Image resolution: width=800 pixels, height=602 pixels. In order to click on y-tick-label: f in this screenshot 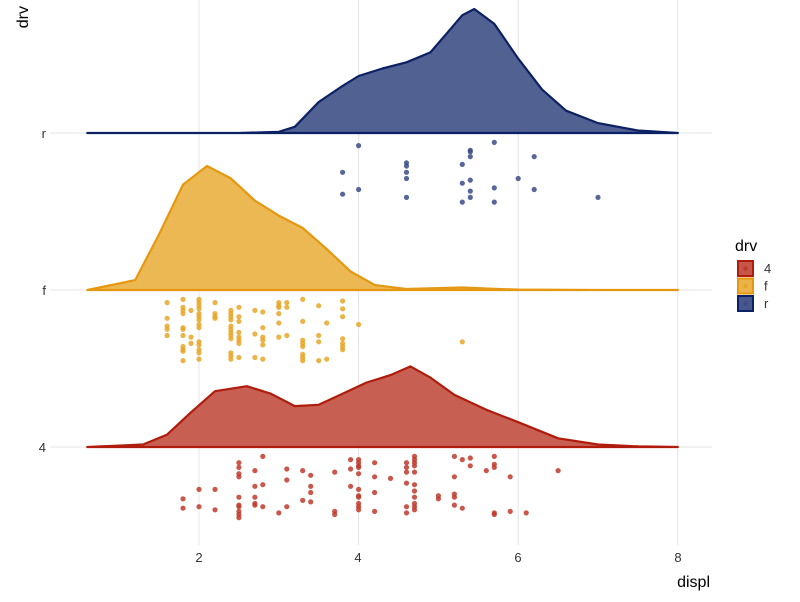, I will do `click(44, 290)`.